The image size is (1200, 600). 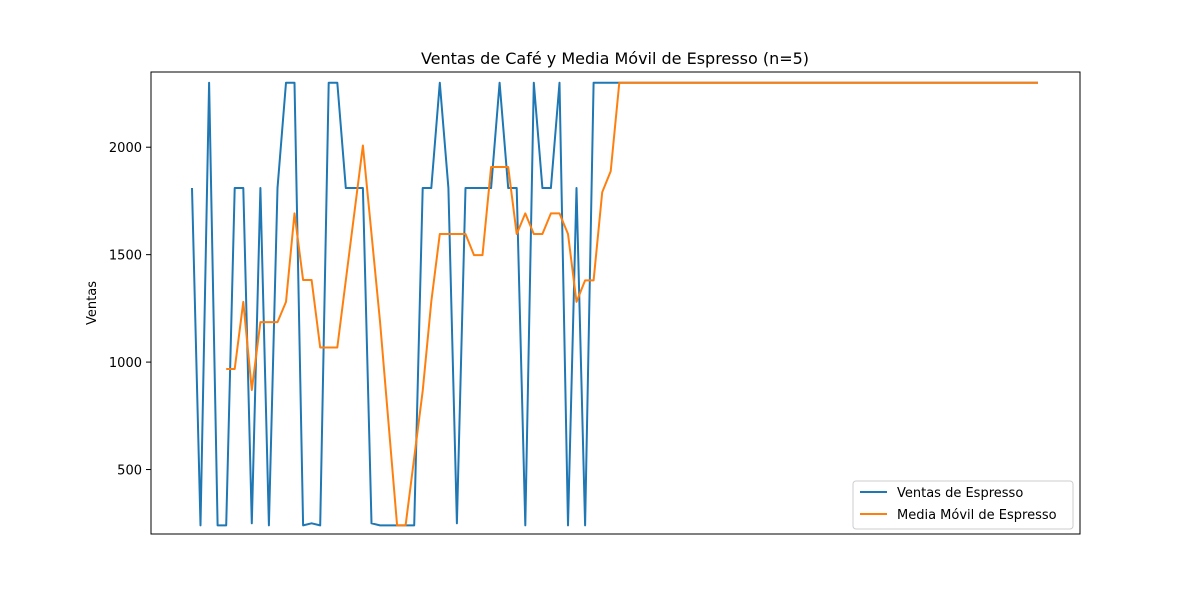 I want to click on legend-box, so click(x=963, y=505).